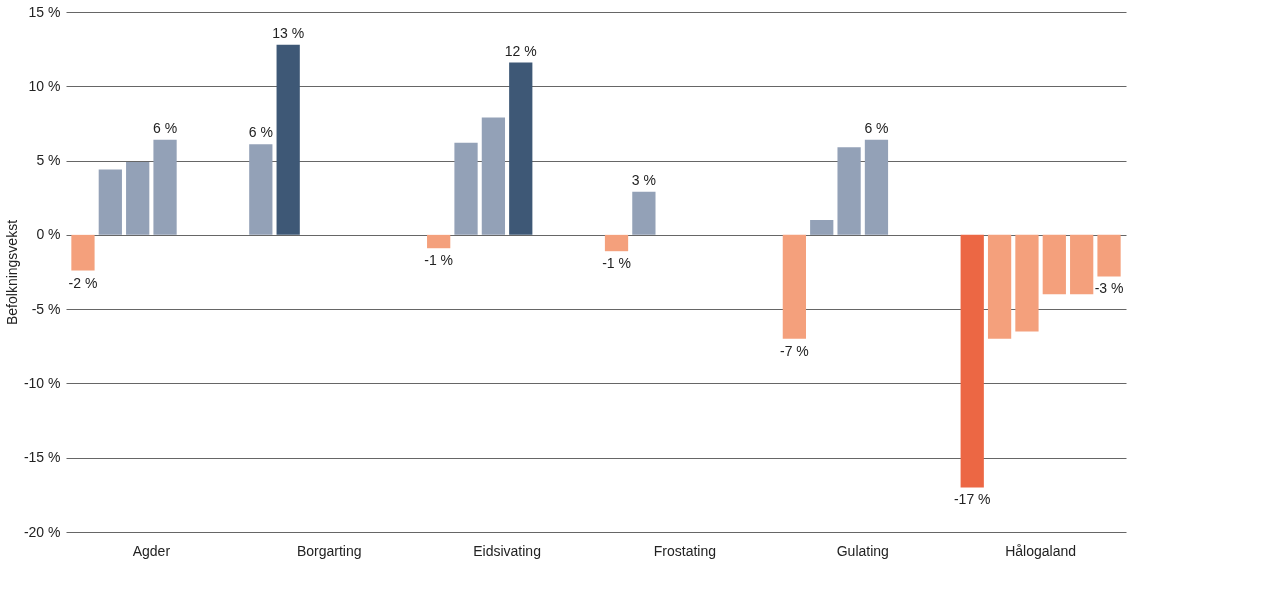 This screenshot has width=1279, height=606. I want to click on data-label: 13 %, so click(288, 32).